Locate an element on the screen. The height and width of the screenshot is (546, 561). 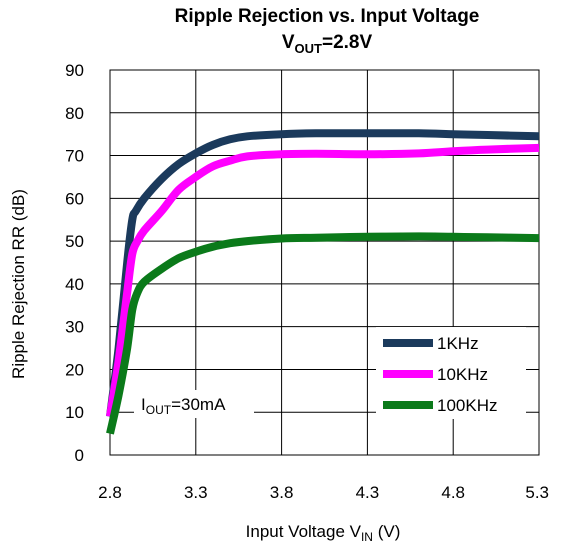
chart-subtitle: VOUT=2.8V is located at coordinates (327, 44).